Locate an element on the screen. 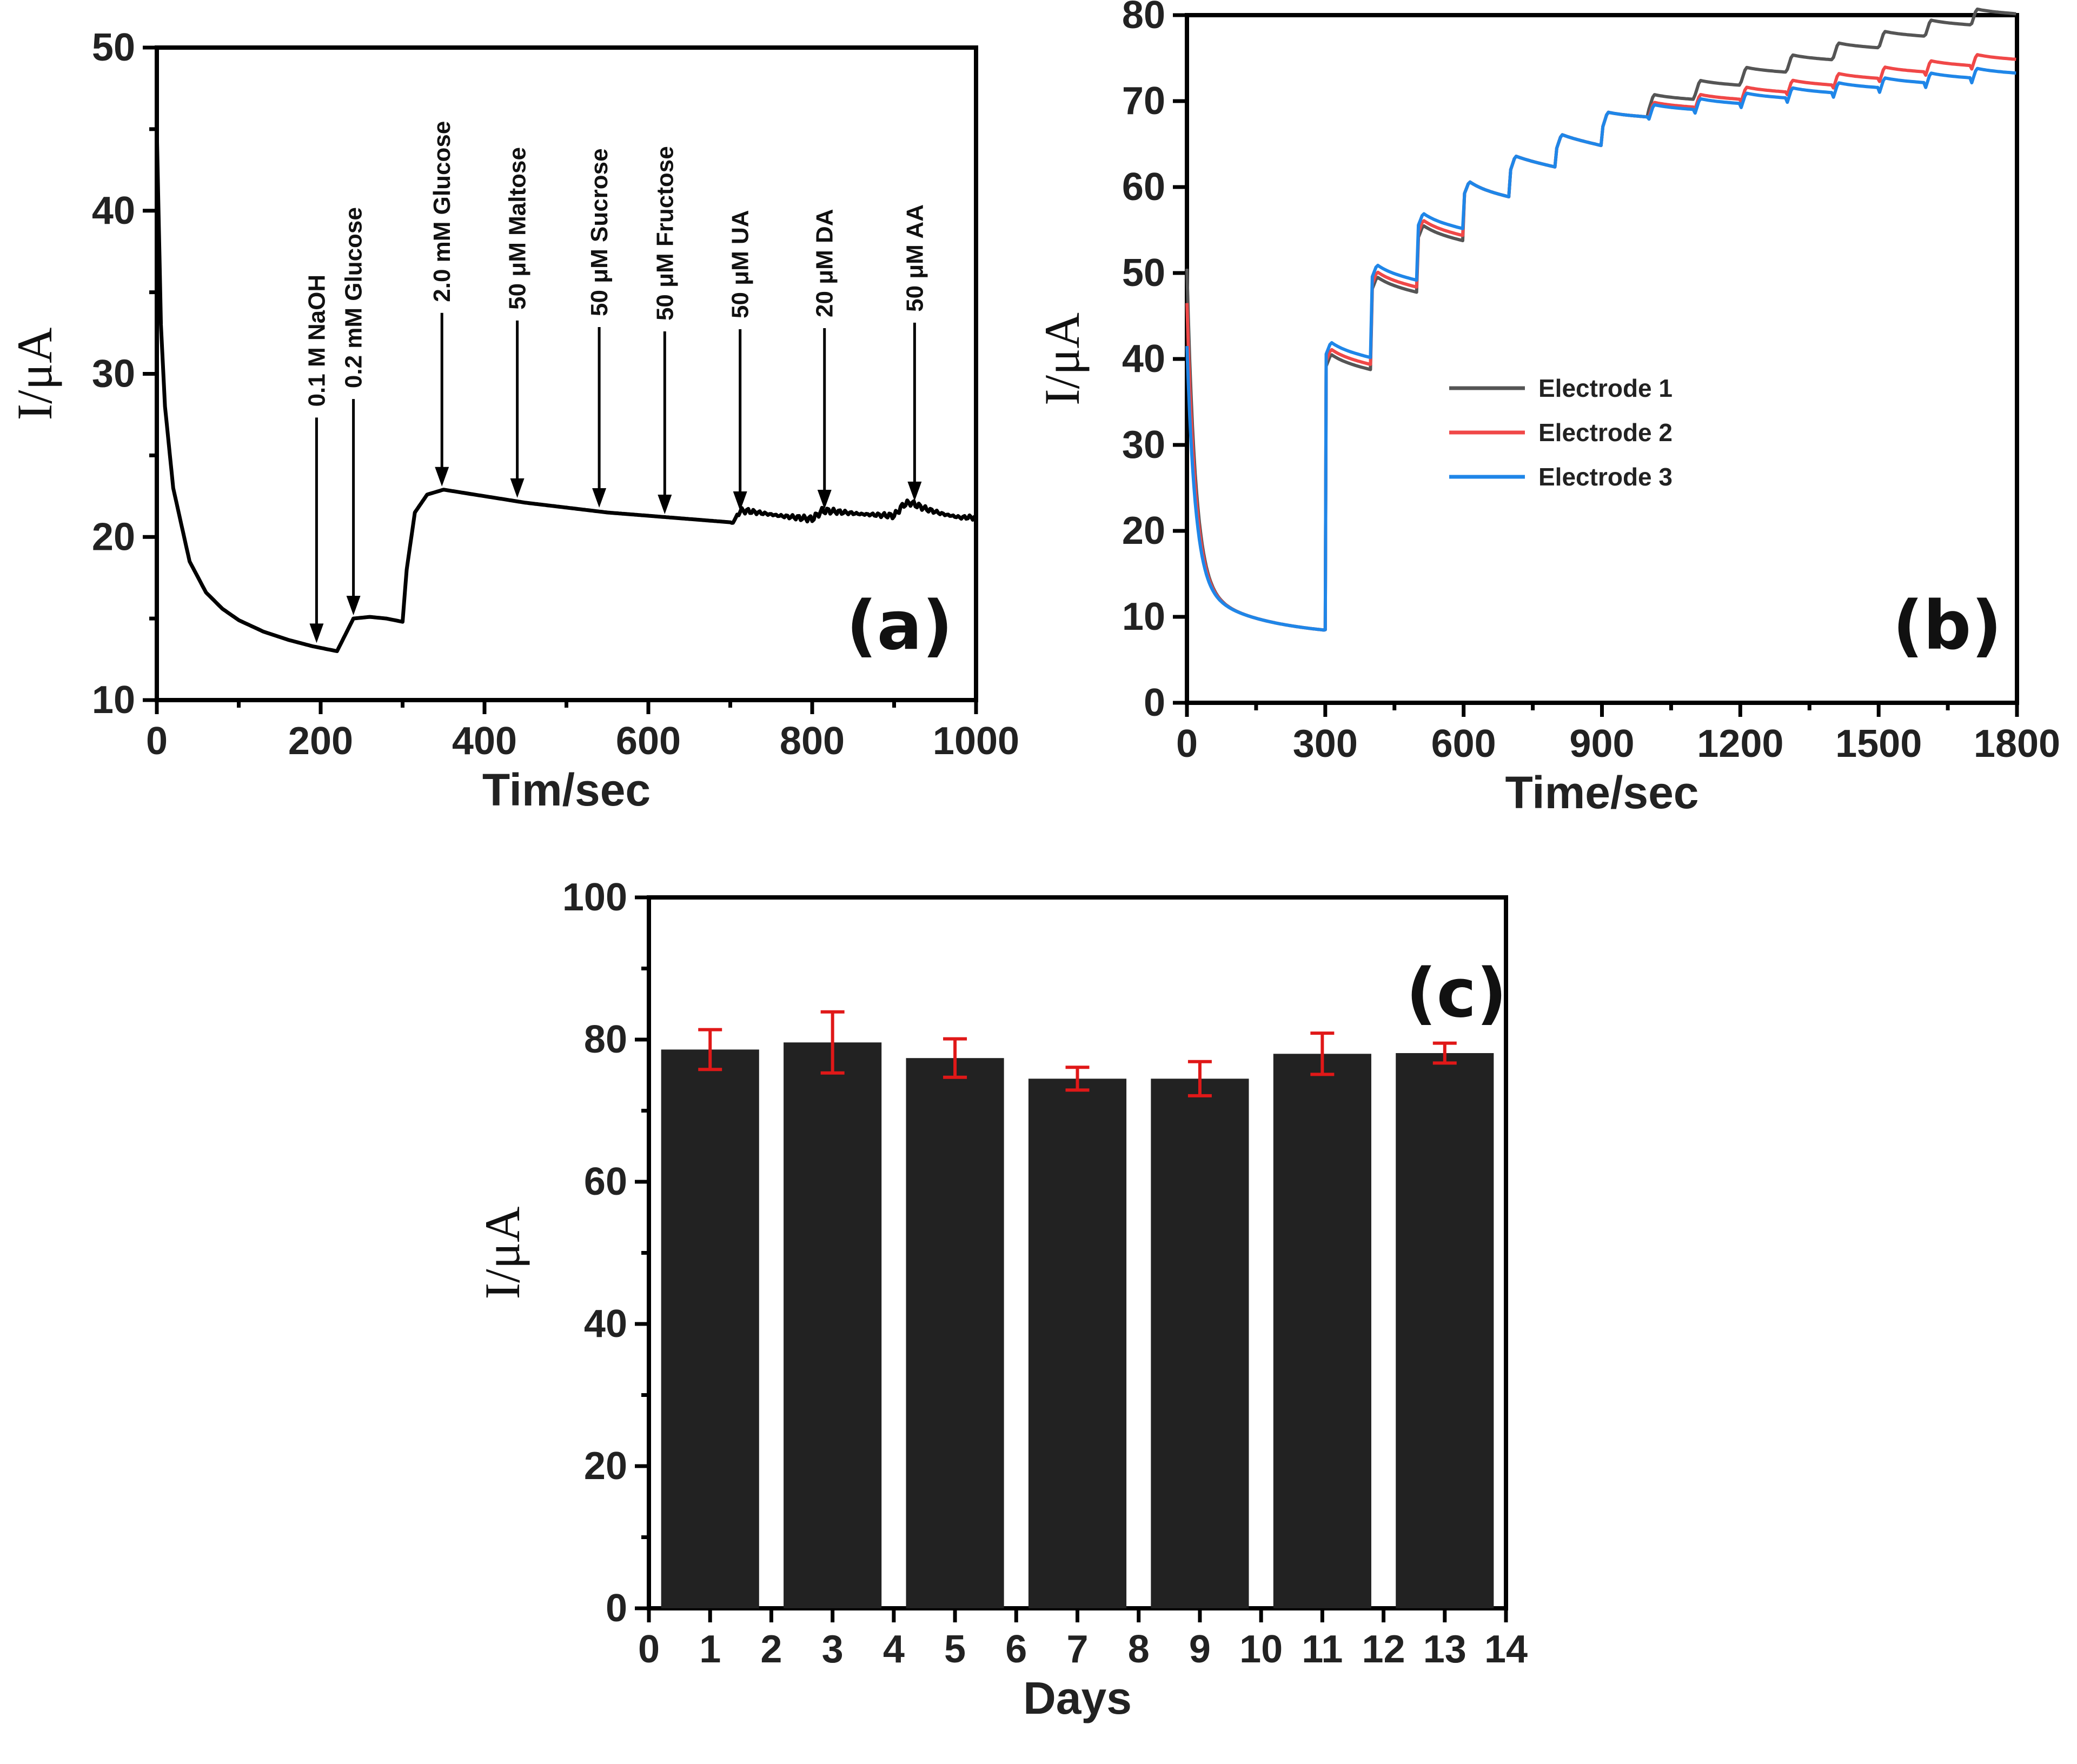 This screenshot has width=2077, height=1764. annotation-label: 50 μM Sucrose is located at coordinates (599, 232).